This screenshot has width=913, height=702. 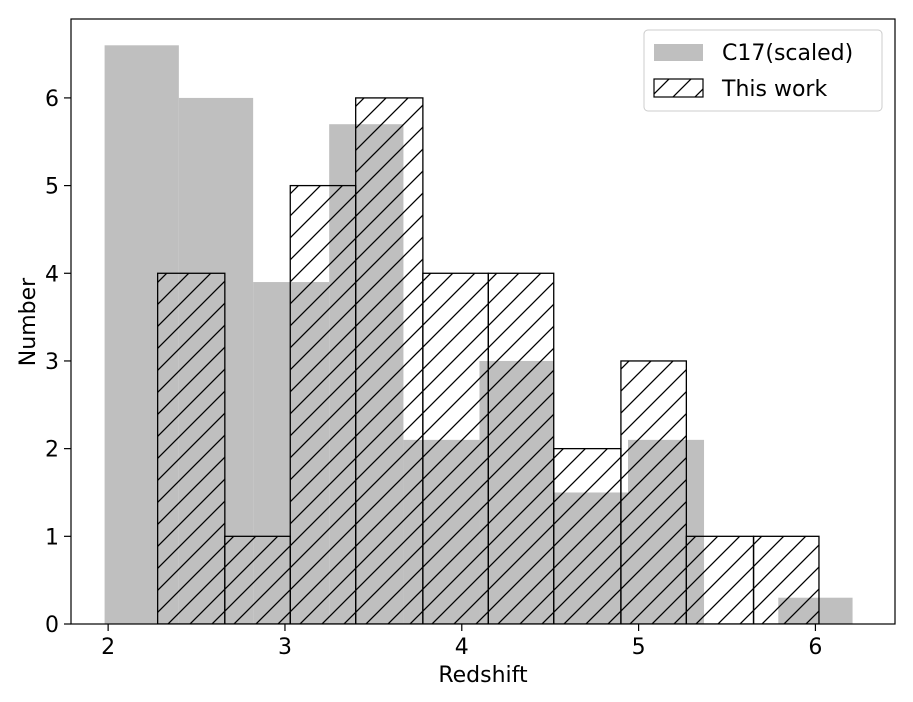 I want to click on y-tick-label-1: 1, so click(x=52, y=537).